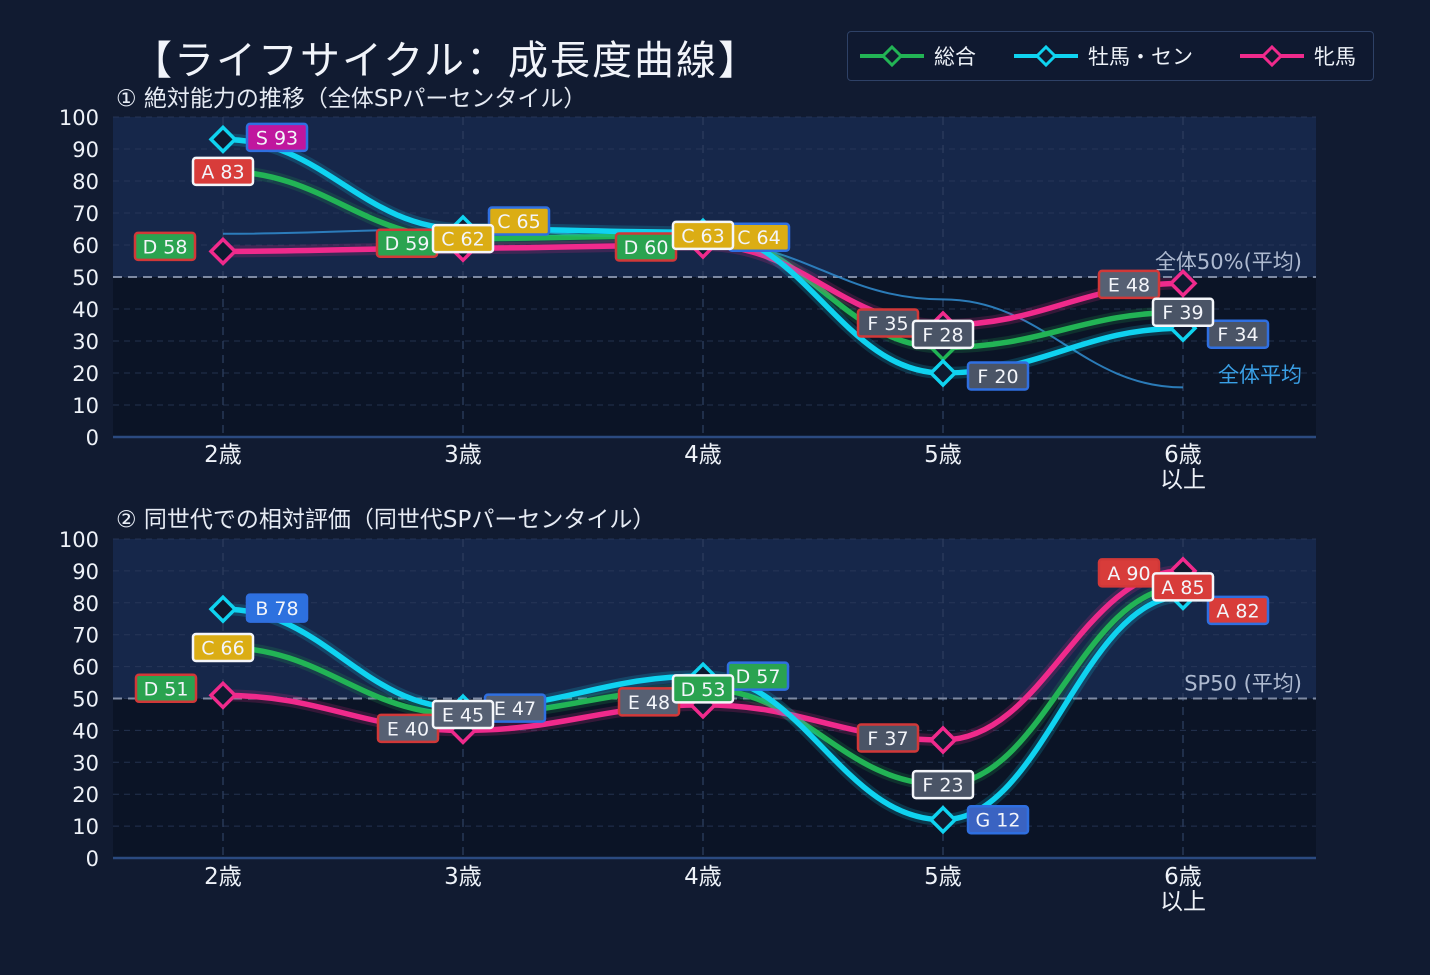  What do you see at coordinates (955, 56) in the screenshot?
I see `legend-label-overall: 総合` at bounding box center [955, 56].